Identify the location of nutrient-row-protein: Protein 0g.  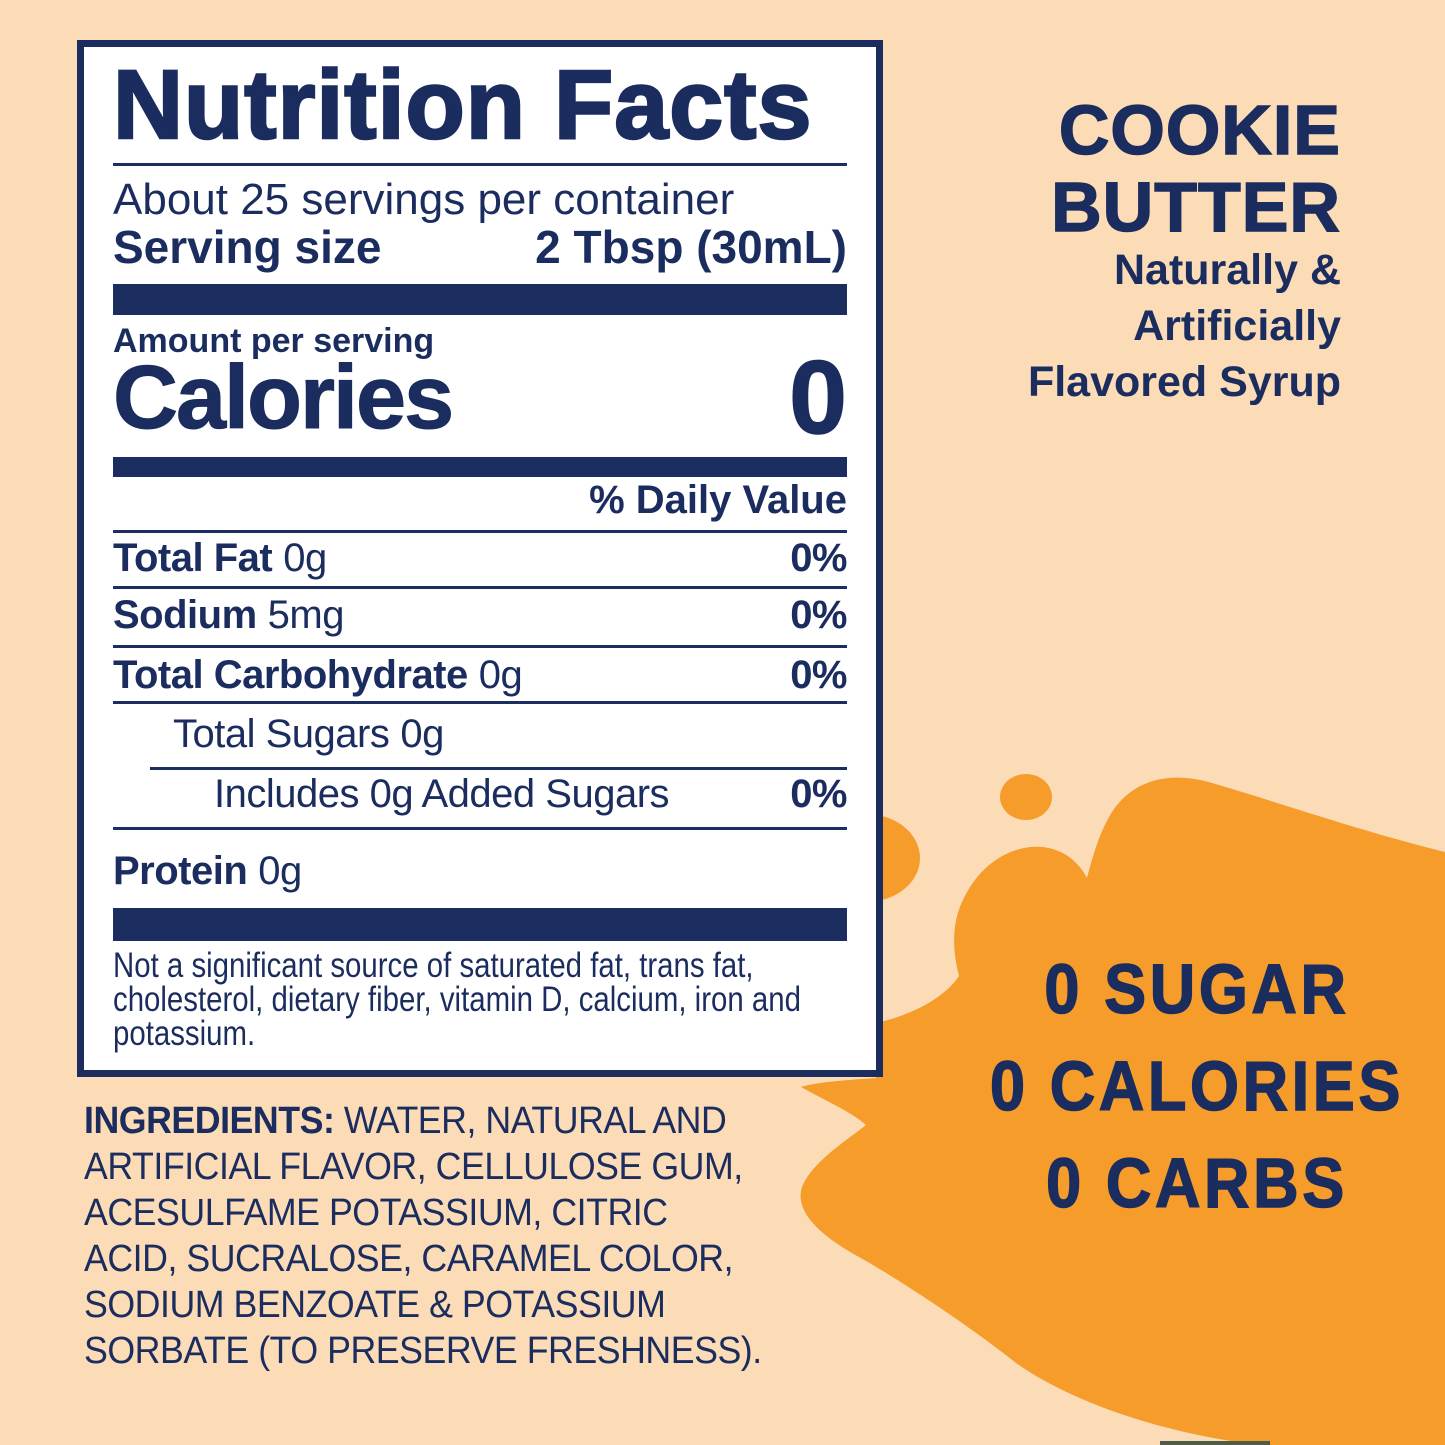
(480, 871).